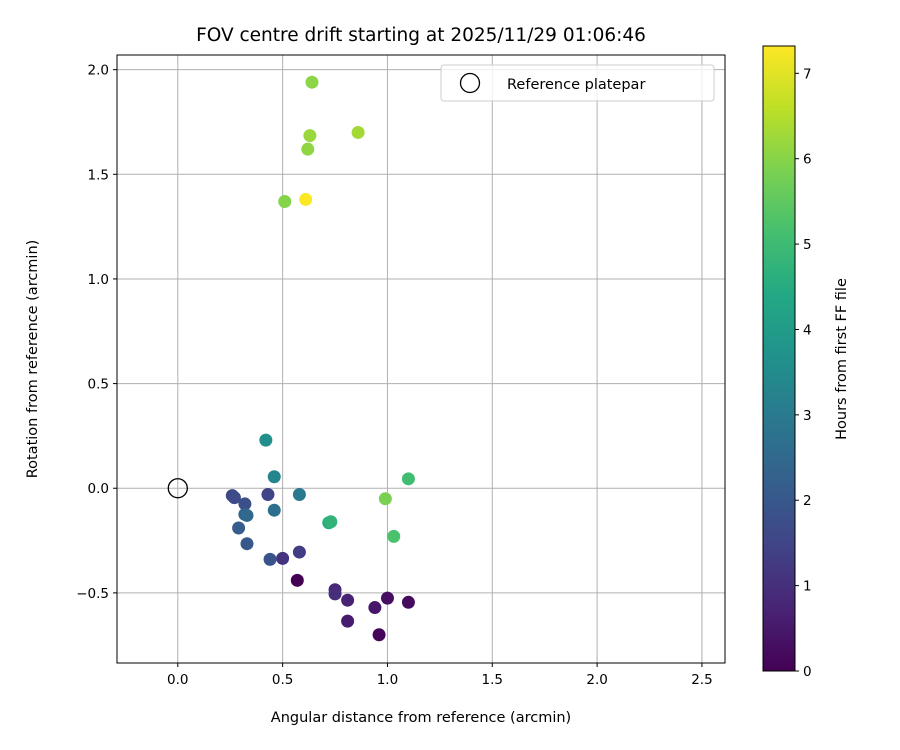 This screenshot has height=750, width=900. What do you see at coordinates (92, 594) in the screenshot?
I see `y-tick-label: −0.5` at bounding box center [92, 594].